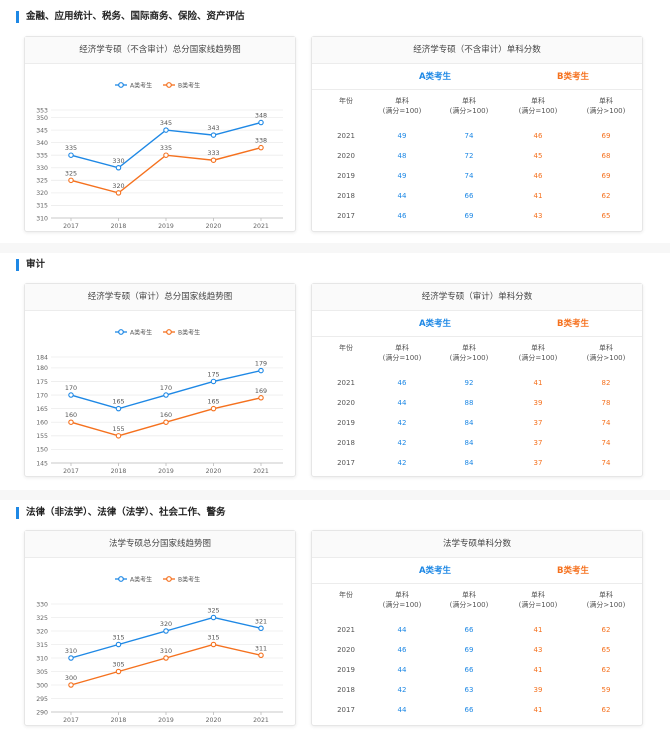 The image size is (670, 738). What do you see at coordinates (435, 571) in the screenshot?
I see `group-a-label: A类考生` at bounding box center [435, 571].